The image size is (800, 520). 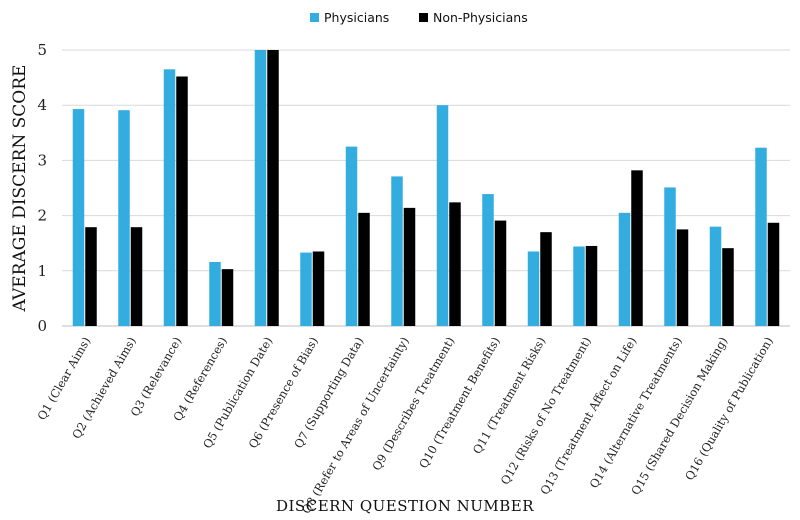 What do you see at coordinates (480, 17) in the screenshot?
I see `legend-label: Non-Physicians` at bounding box center [480, 17].